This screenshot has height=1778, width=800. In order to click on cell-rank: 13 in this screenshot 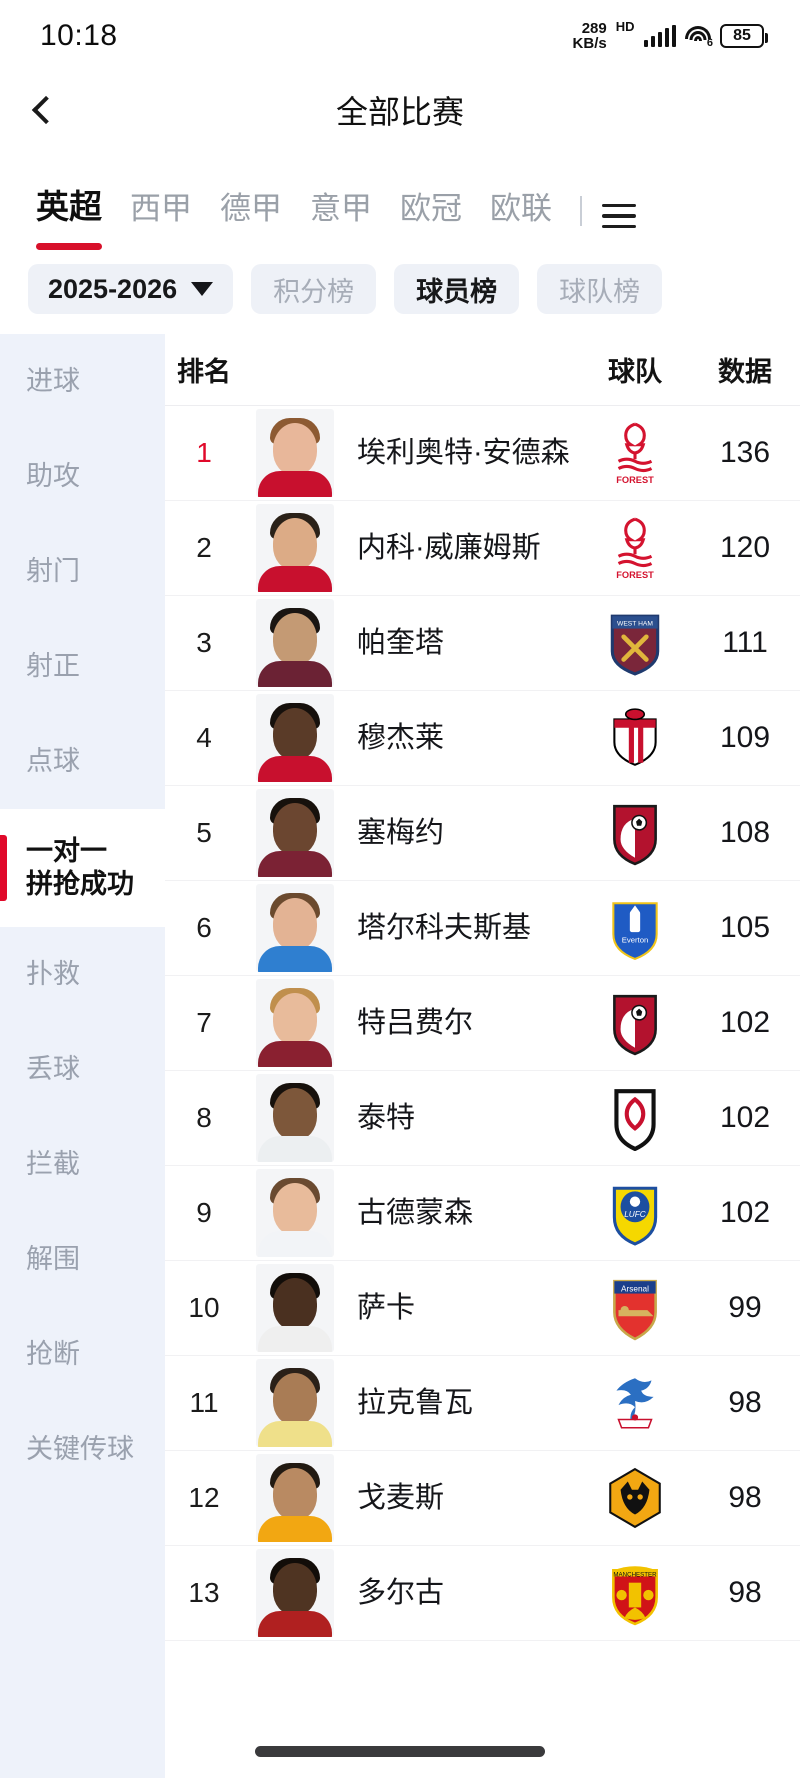, I will do `click(204, 1593)`.